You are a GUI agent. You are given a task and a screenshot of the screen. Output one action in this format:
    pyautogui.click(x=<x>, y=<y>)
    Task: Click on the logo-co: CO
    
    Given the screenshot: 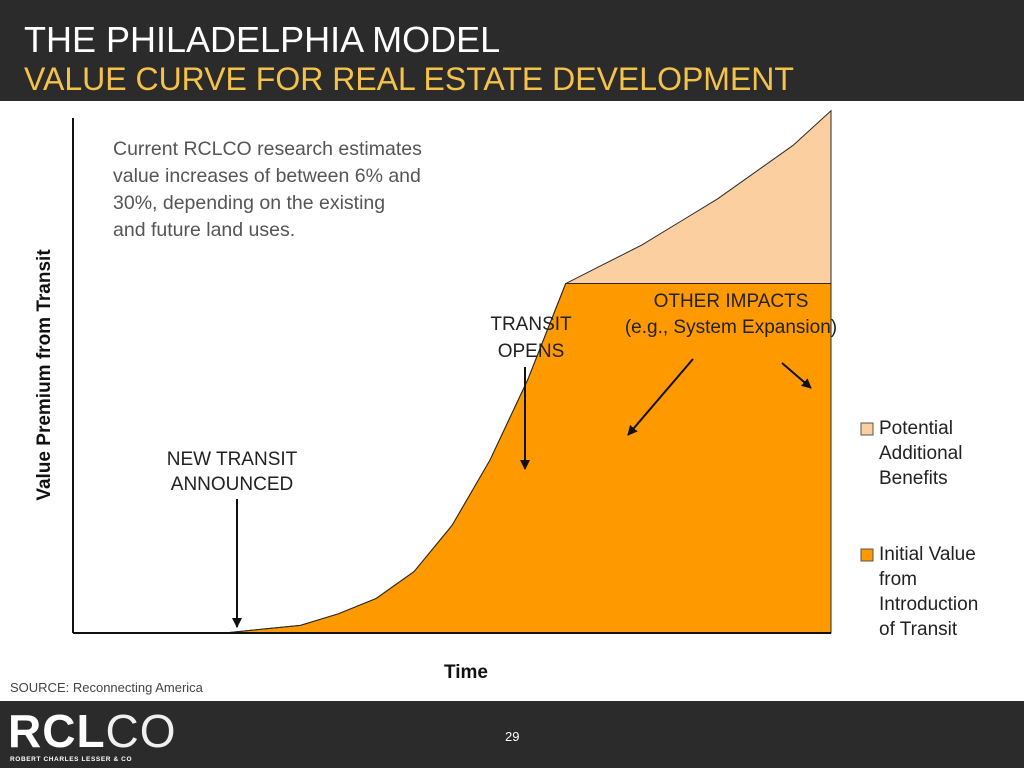 What is the action you would take?
    pyautogui.click(x=141, y=731)
    